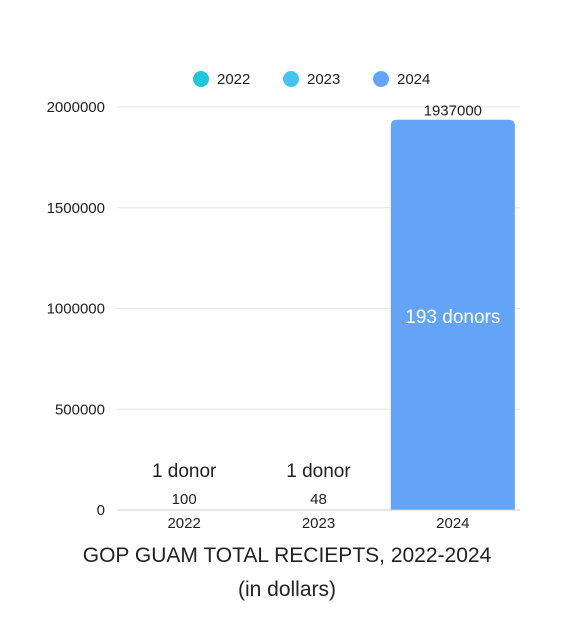  What do you see at coordinates (101, 510) in the screenshot?
I see `y-tick-label: 0` at bounding box center [101, 510].